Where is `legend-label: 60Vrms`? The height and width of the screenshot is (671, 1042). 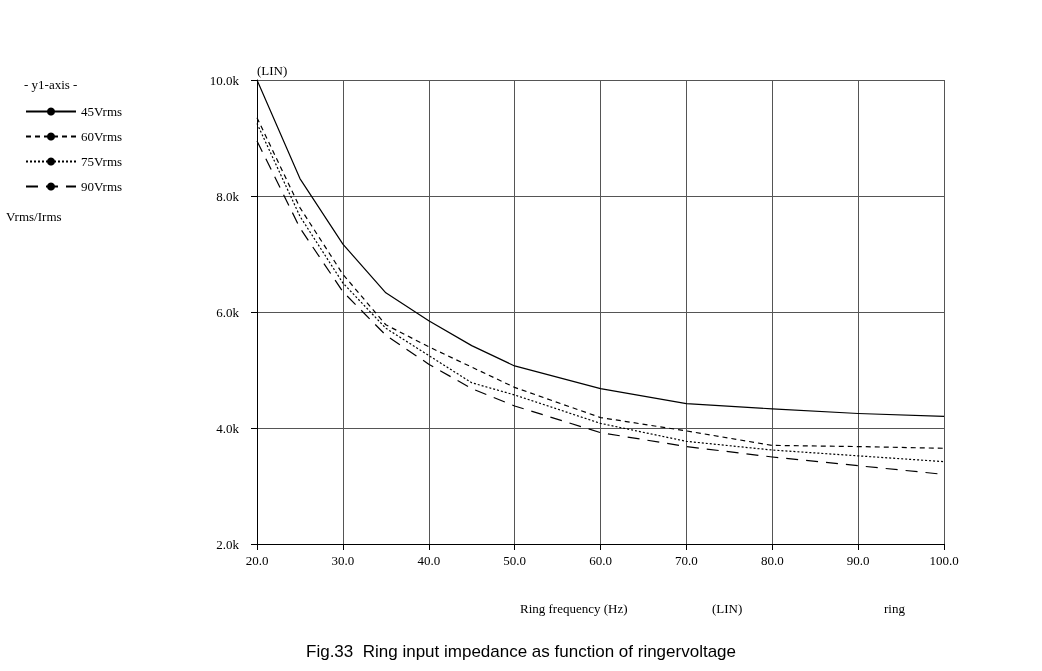
legend-label: 60Vrms is located at coordinates (102, 136).